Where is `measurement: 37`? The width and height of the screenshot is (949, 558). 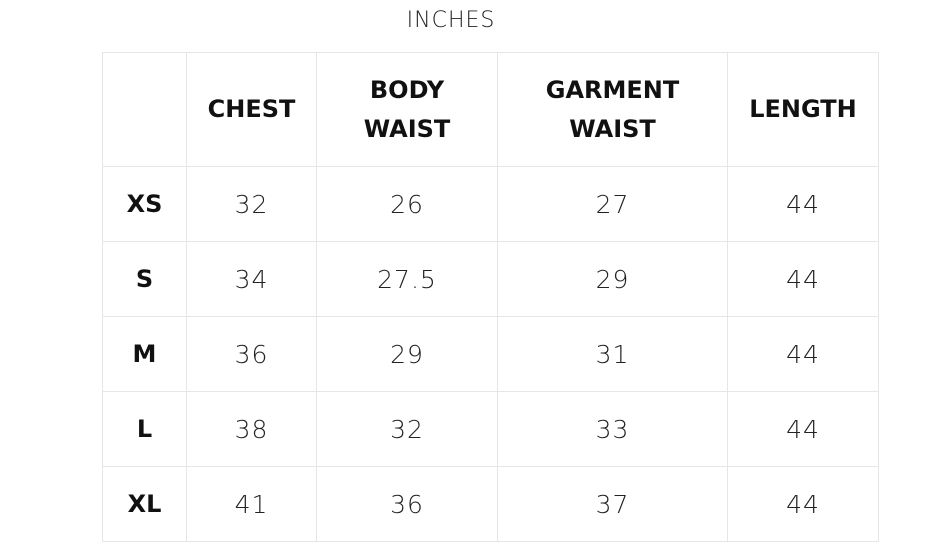
measurement: 37 is located at coordinates (612, 504).